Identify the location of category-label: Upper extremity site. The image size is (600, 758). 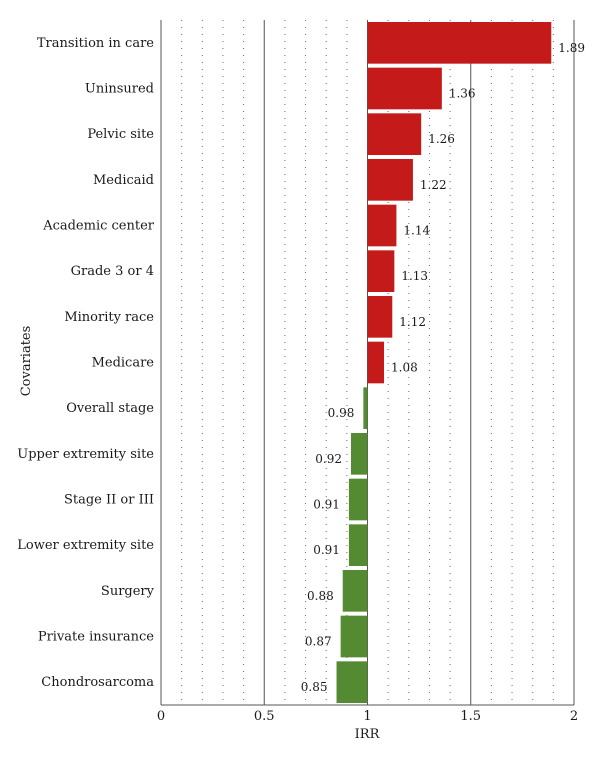
(85, 454).